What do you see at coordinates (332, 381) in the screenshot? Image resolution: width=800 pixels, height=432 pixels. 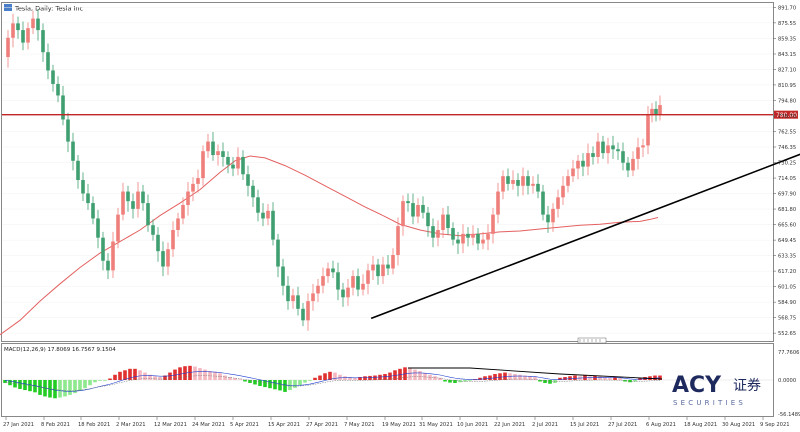 I see `macd-signal-line` at bounding box center [332, 381].